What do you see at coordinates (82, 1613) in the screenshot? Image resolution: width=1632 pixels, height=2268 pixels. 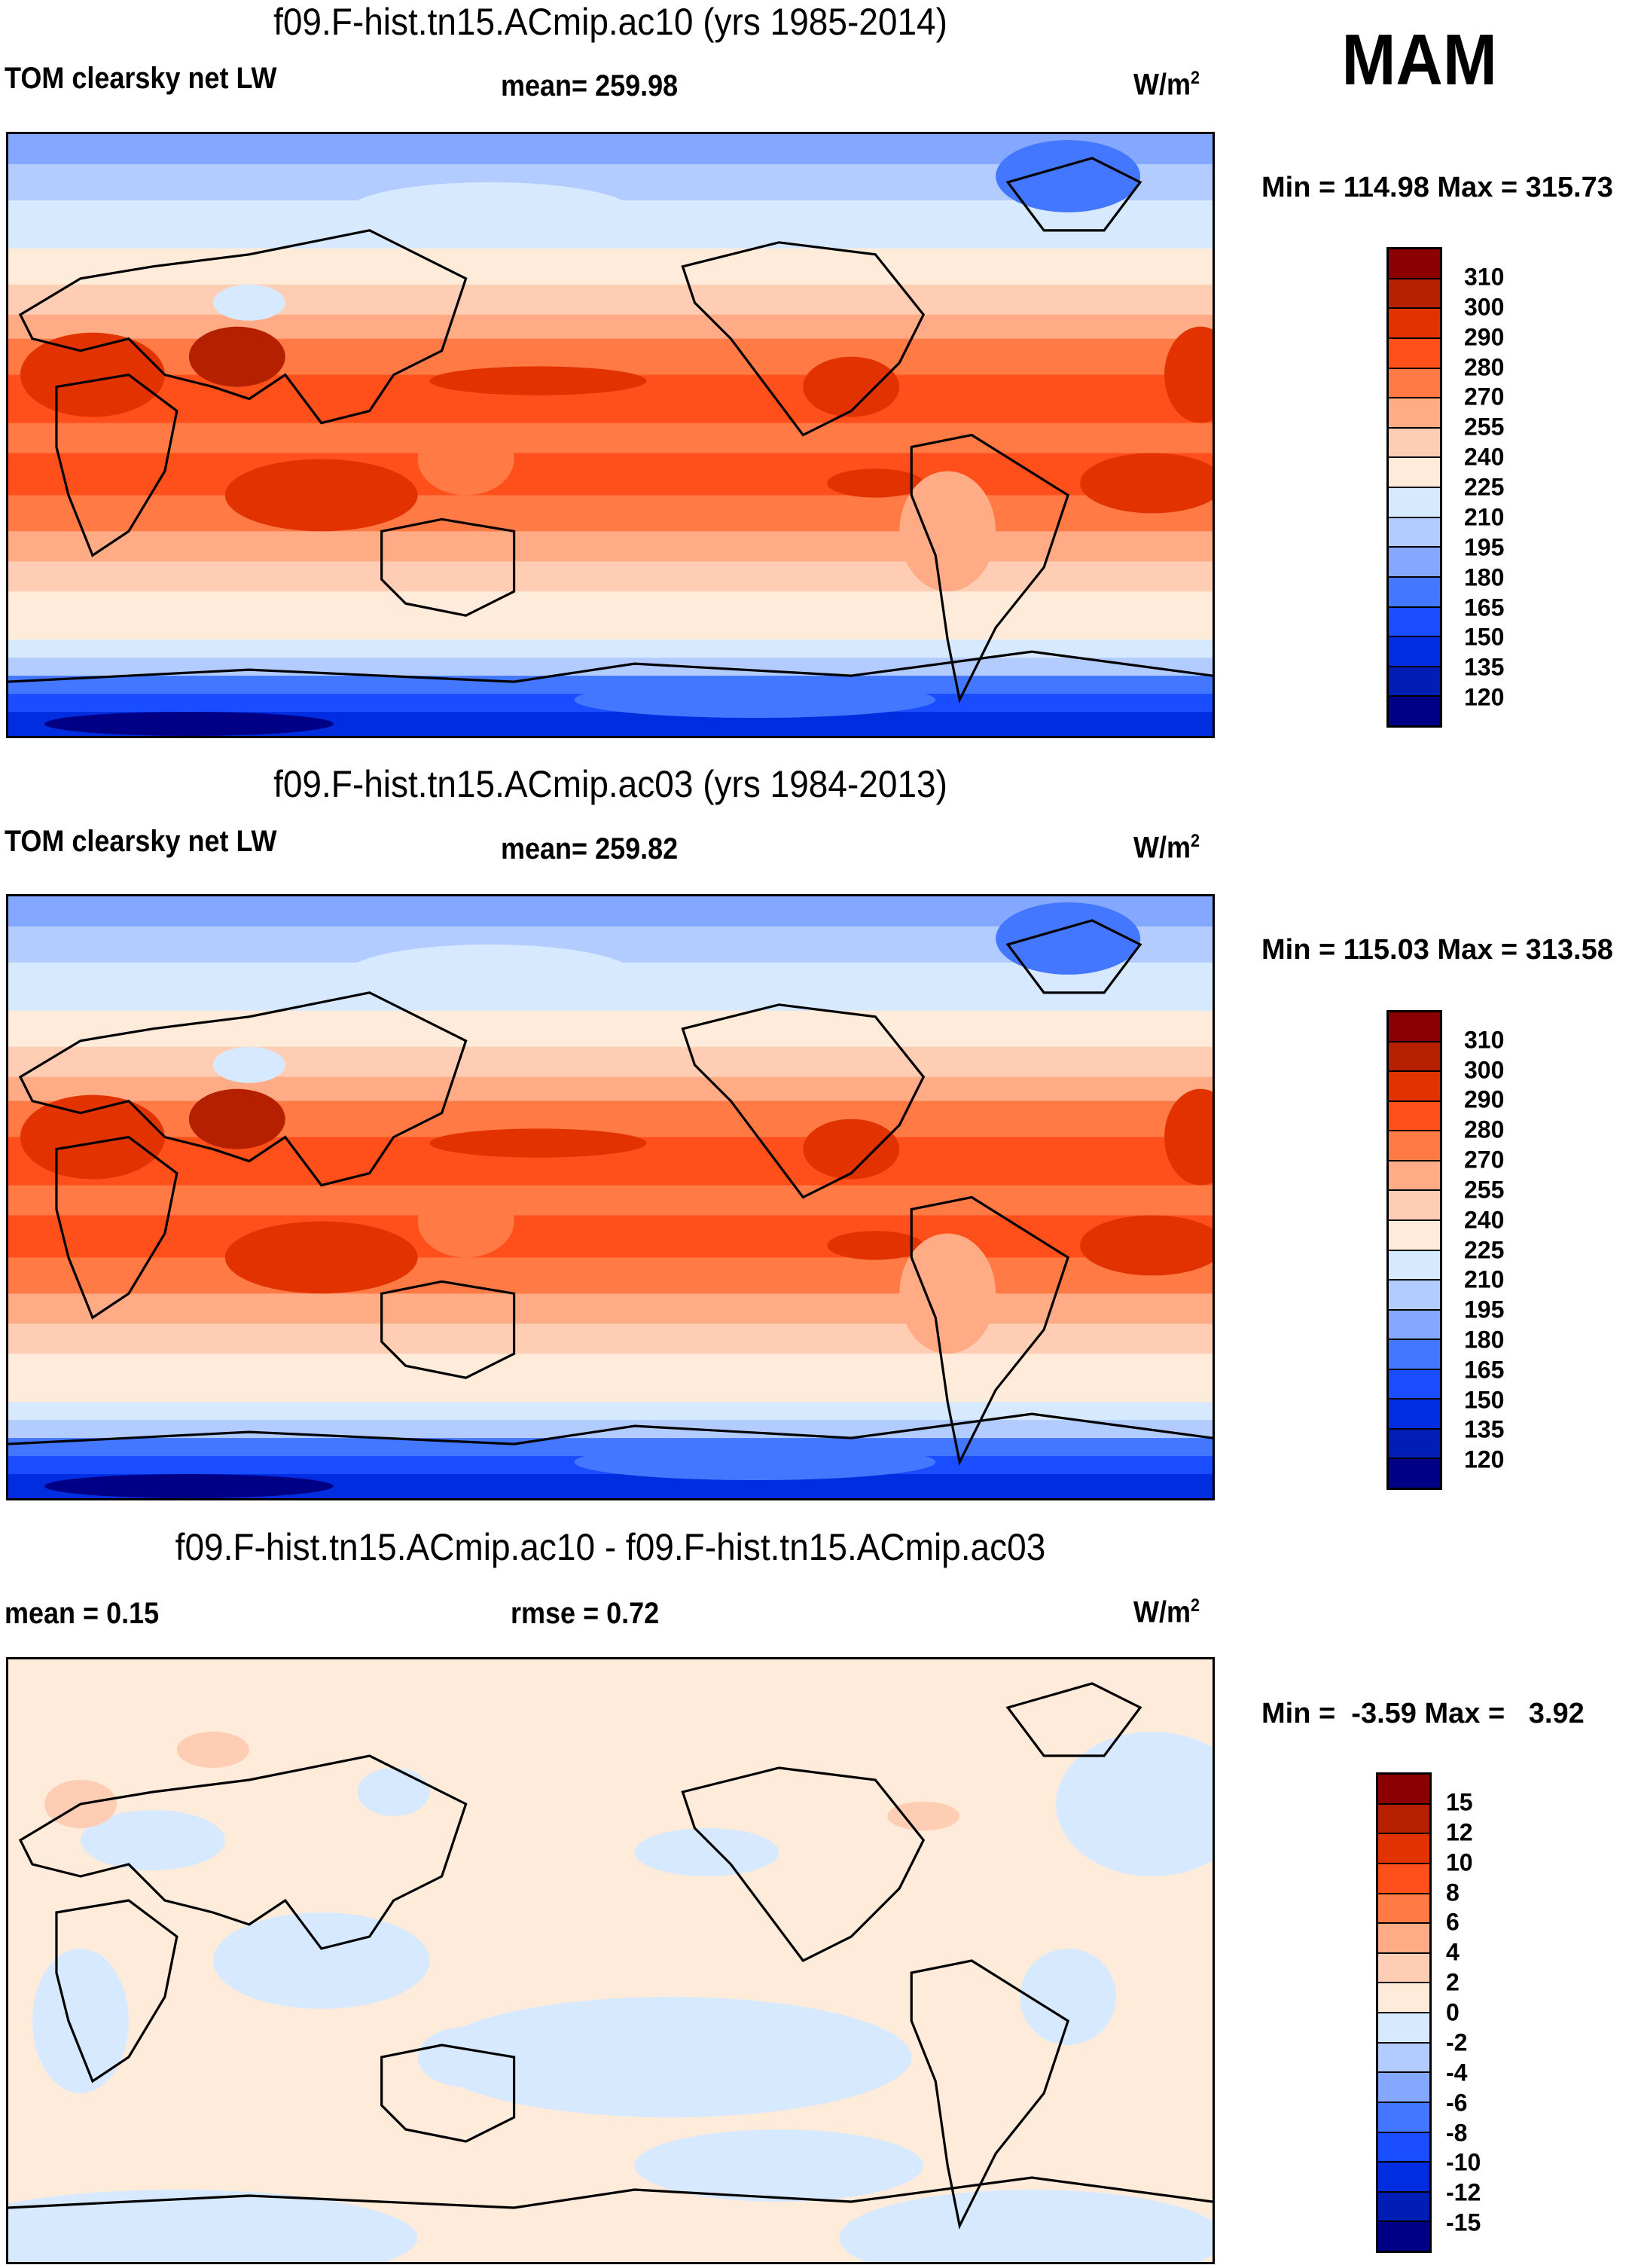 I see `panel3-mean: mean = 0.15` at bounding box center [82, 1613].